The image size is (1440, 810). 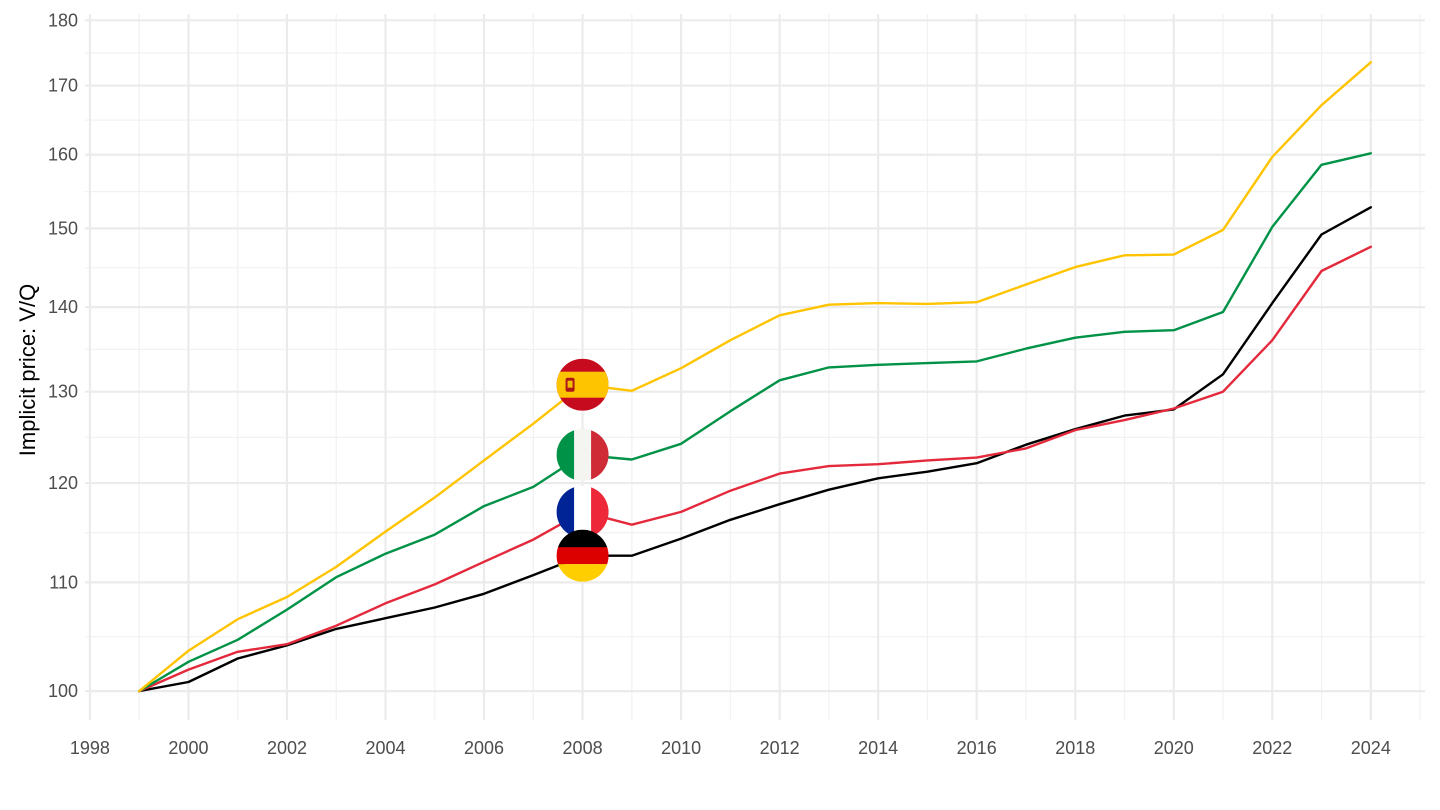 What do you see at coordinates (385, 748) in the screenshot?
I see `x-tick-label: 2004` at bounding box center [385, 748].